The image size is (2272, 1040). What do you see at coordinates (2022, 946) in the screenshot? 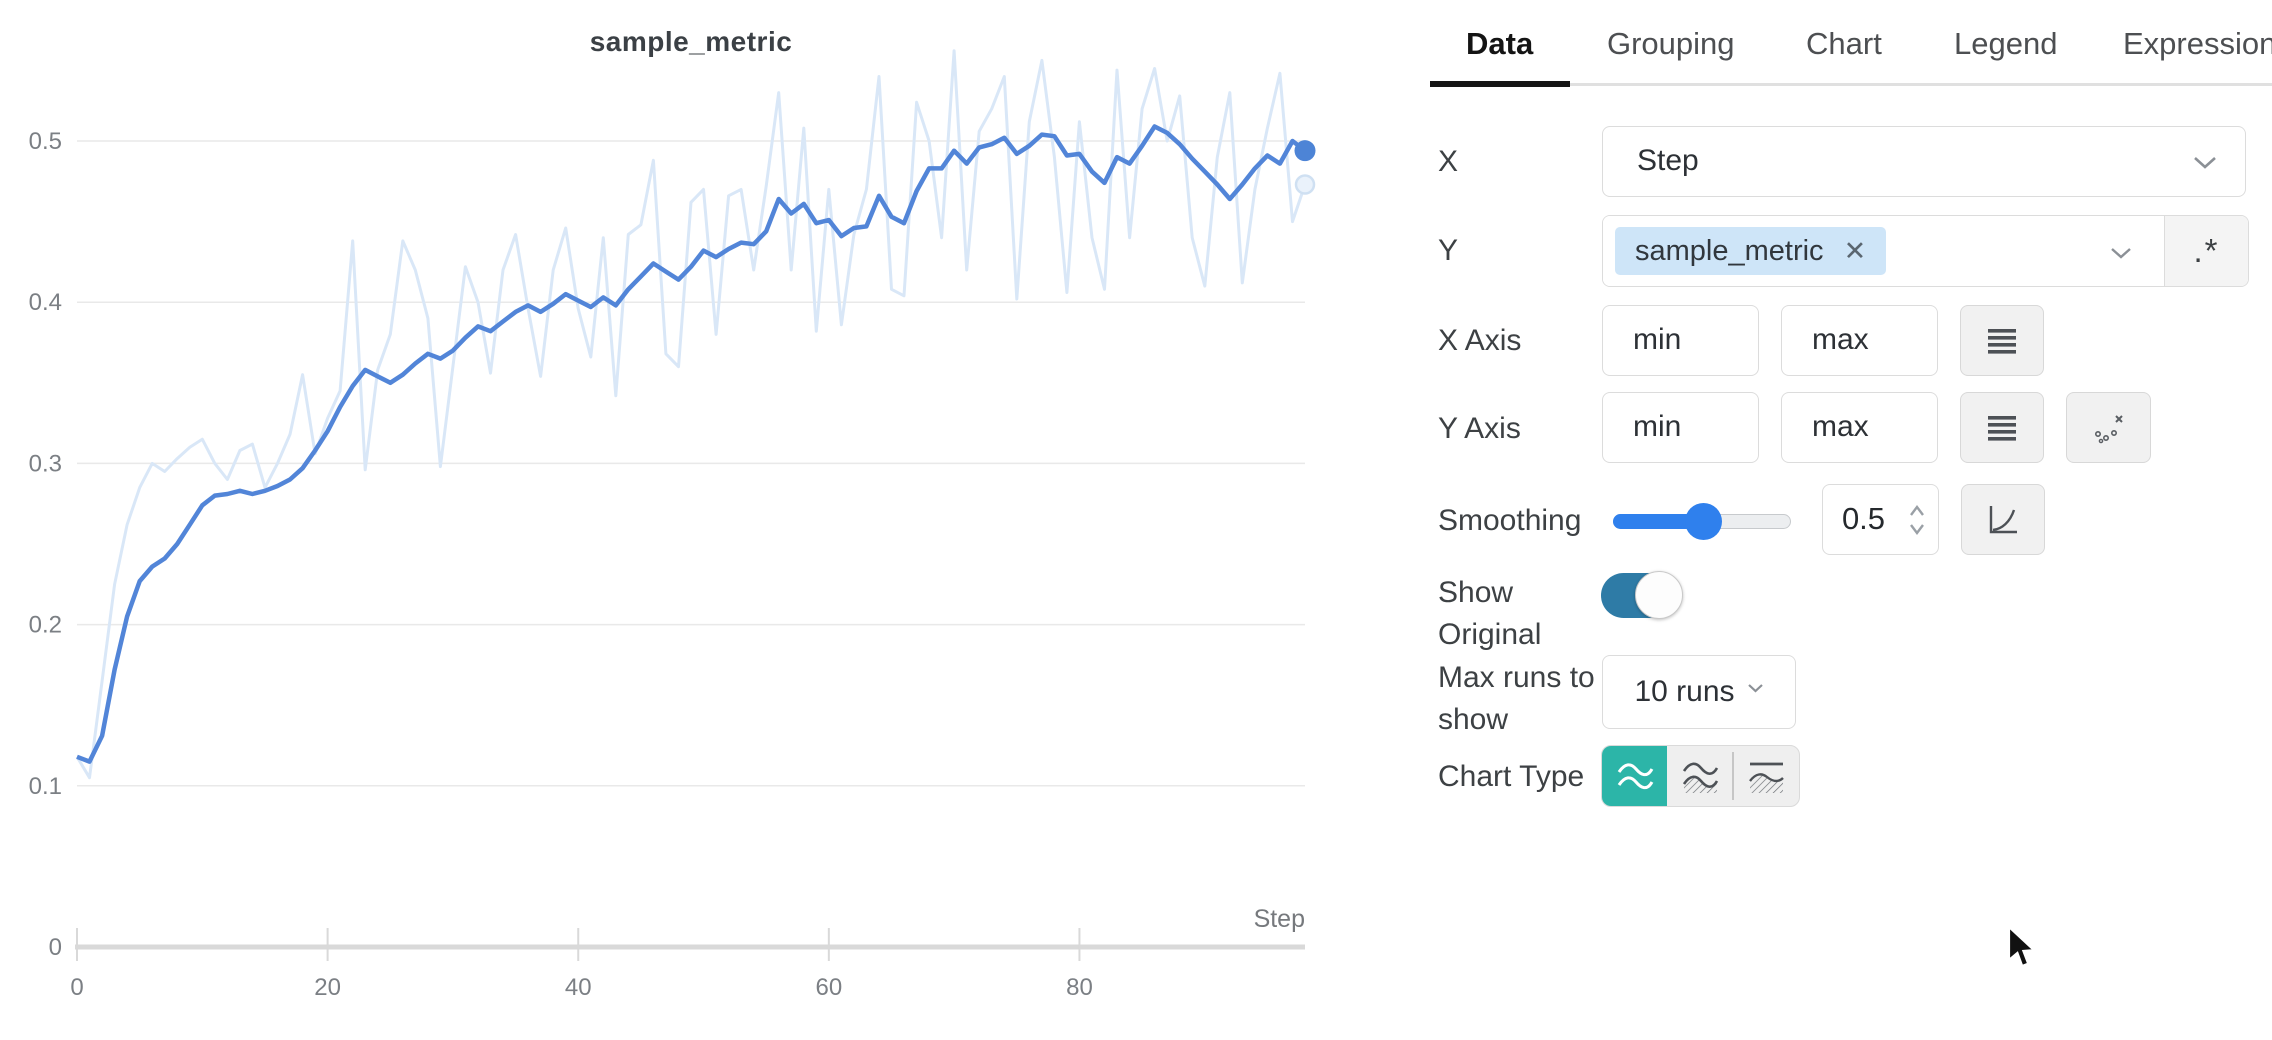
I see `mouse-cursor` at bounding box center [2022, 946].